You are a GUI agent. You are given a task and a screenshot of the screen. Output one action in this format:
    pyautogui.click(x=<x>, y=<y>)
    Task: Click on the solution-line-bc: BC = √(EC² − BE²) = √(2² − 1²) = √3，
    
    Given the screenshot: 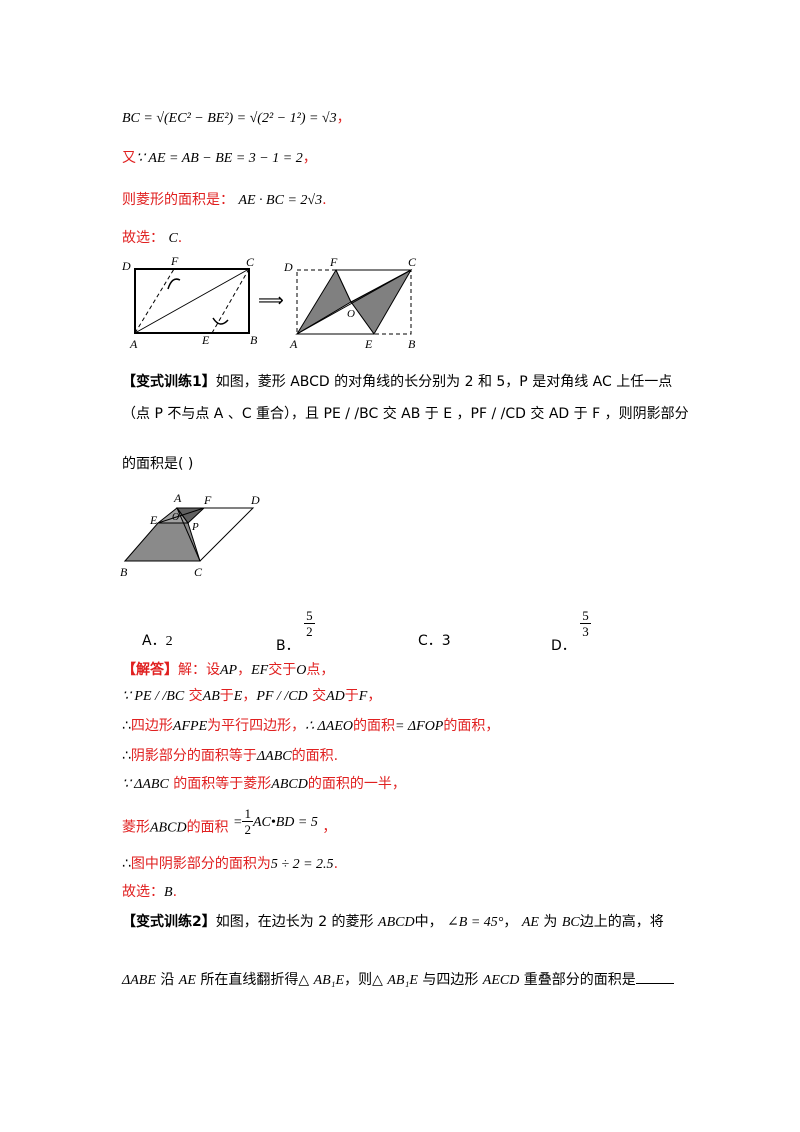 What is the action you would take?
    pyautogui.click(x=236, y=118)
    